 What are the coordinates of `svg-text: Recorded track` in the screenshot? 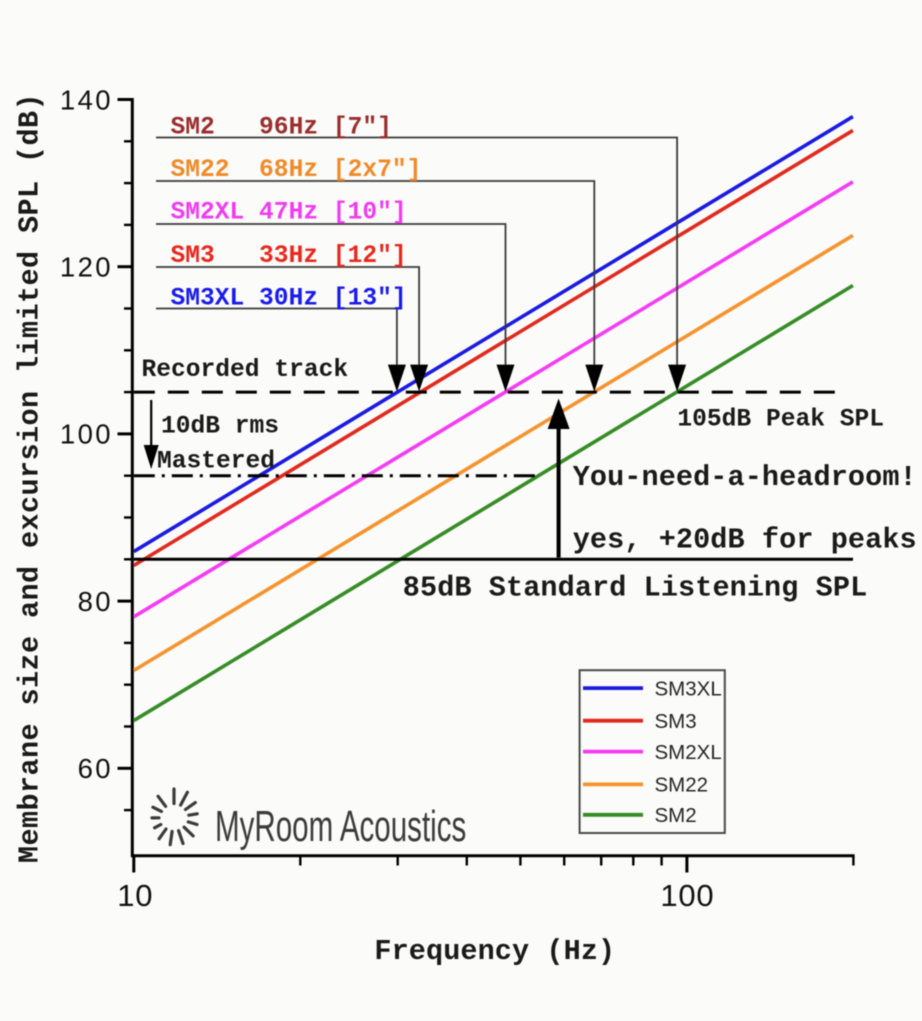 It's located at (245, 370).